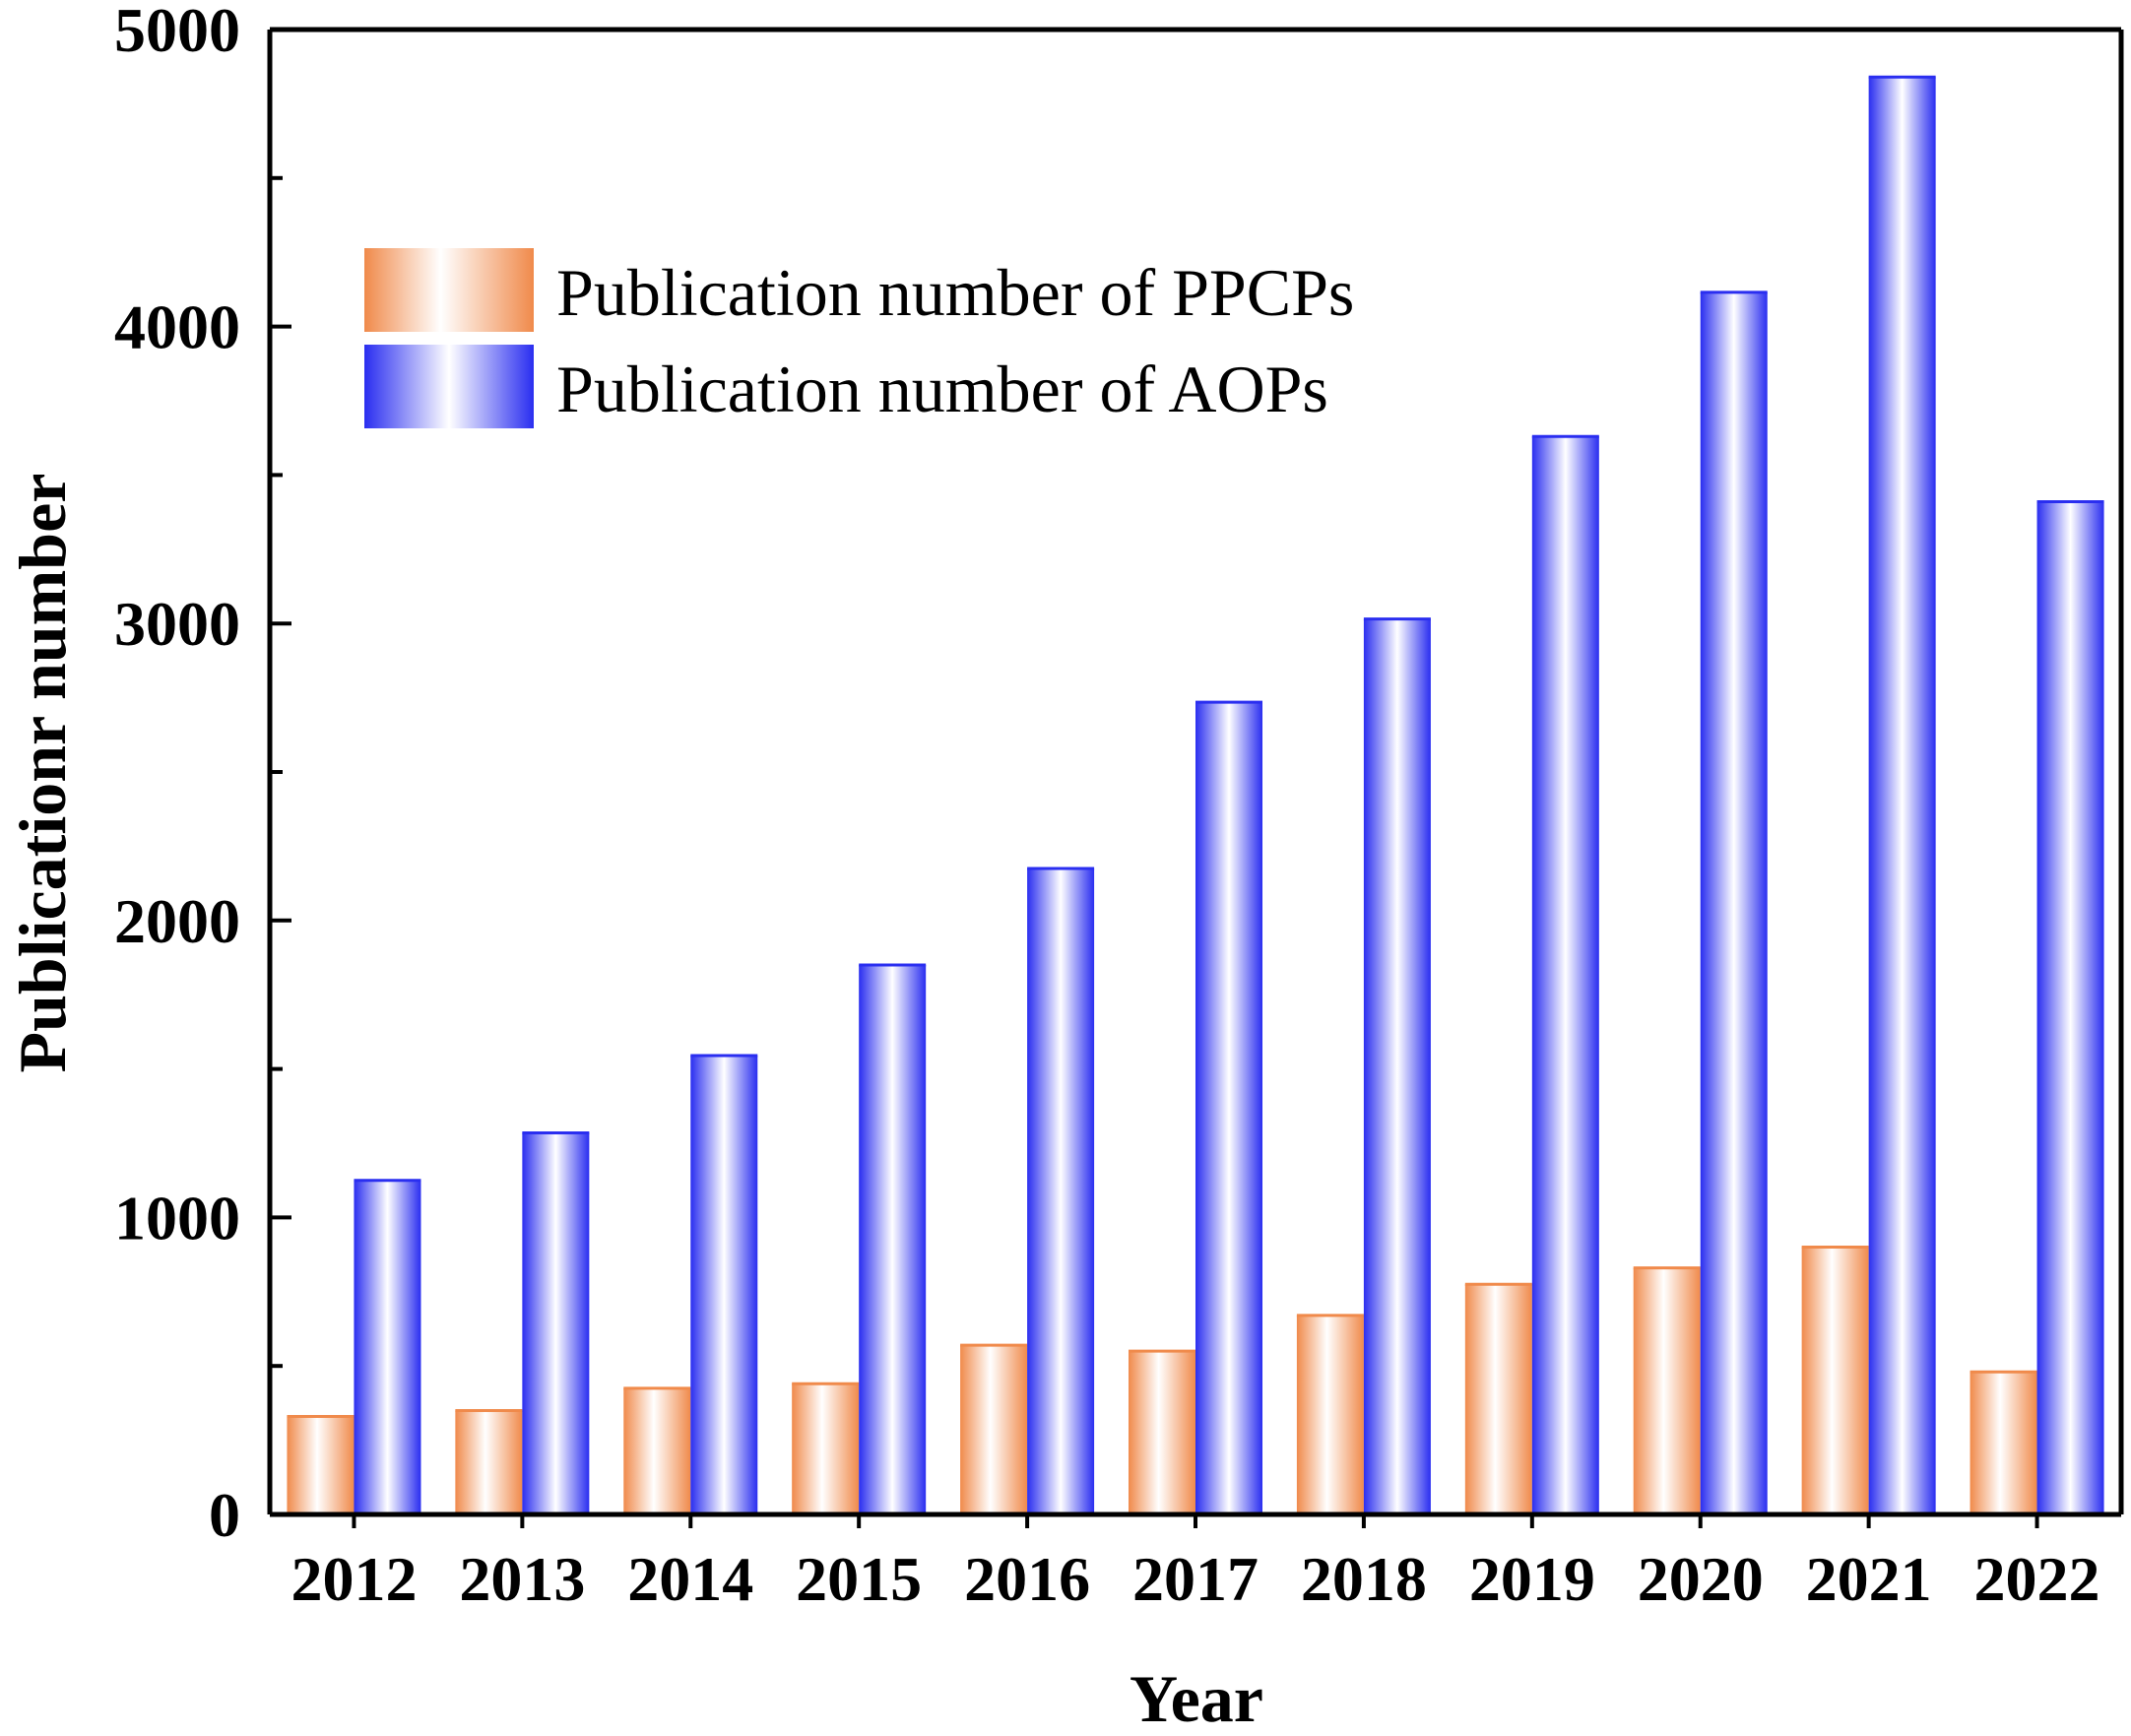 The width and height of the screenshot is (2131, 1736). I want to click on bar-ppcps-2017, so click(1162, 1433).